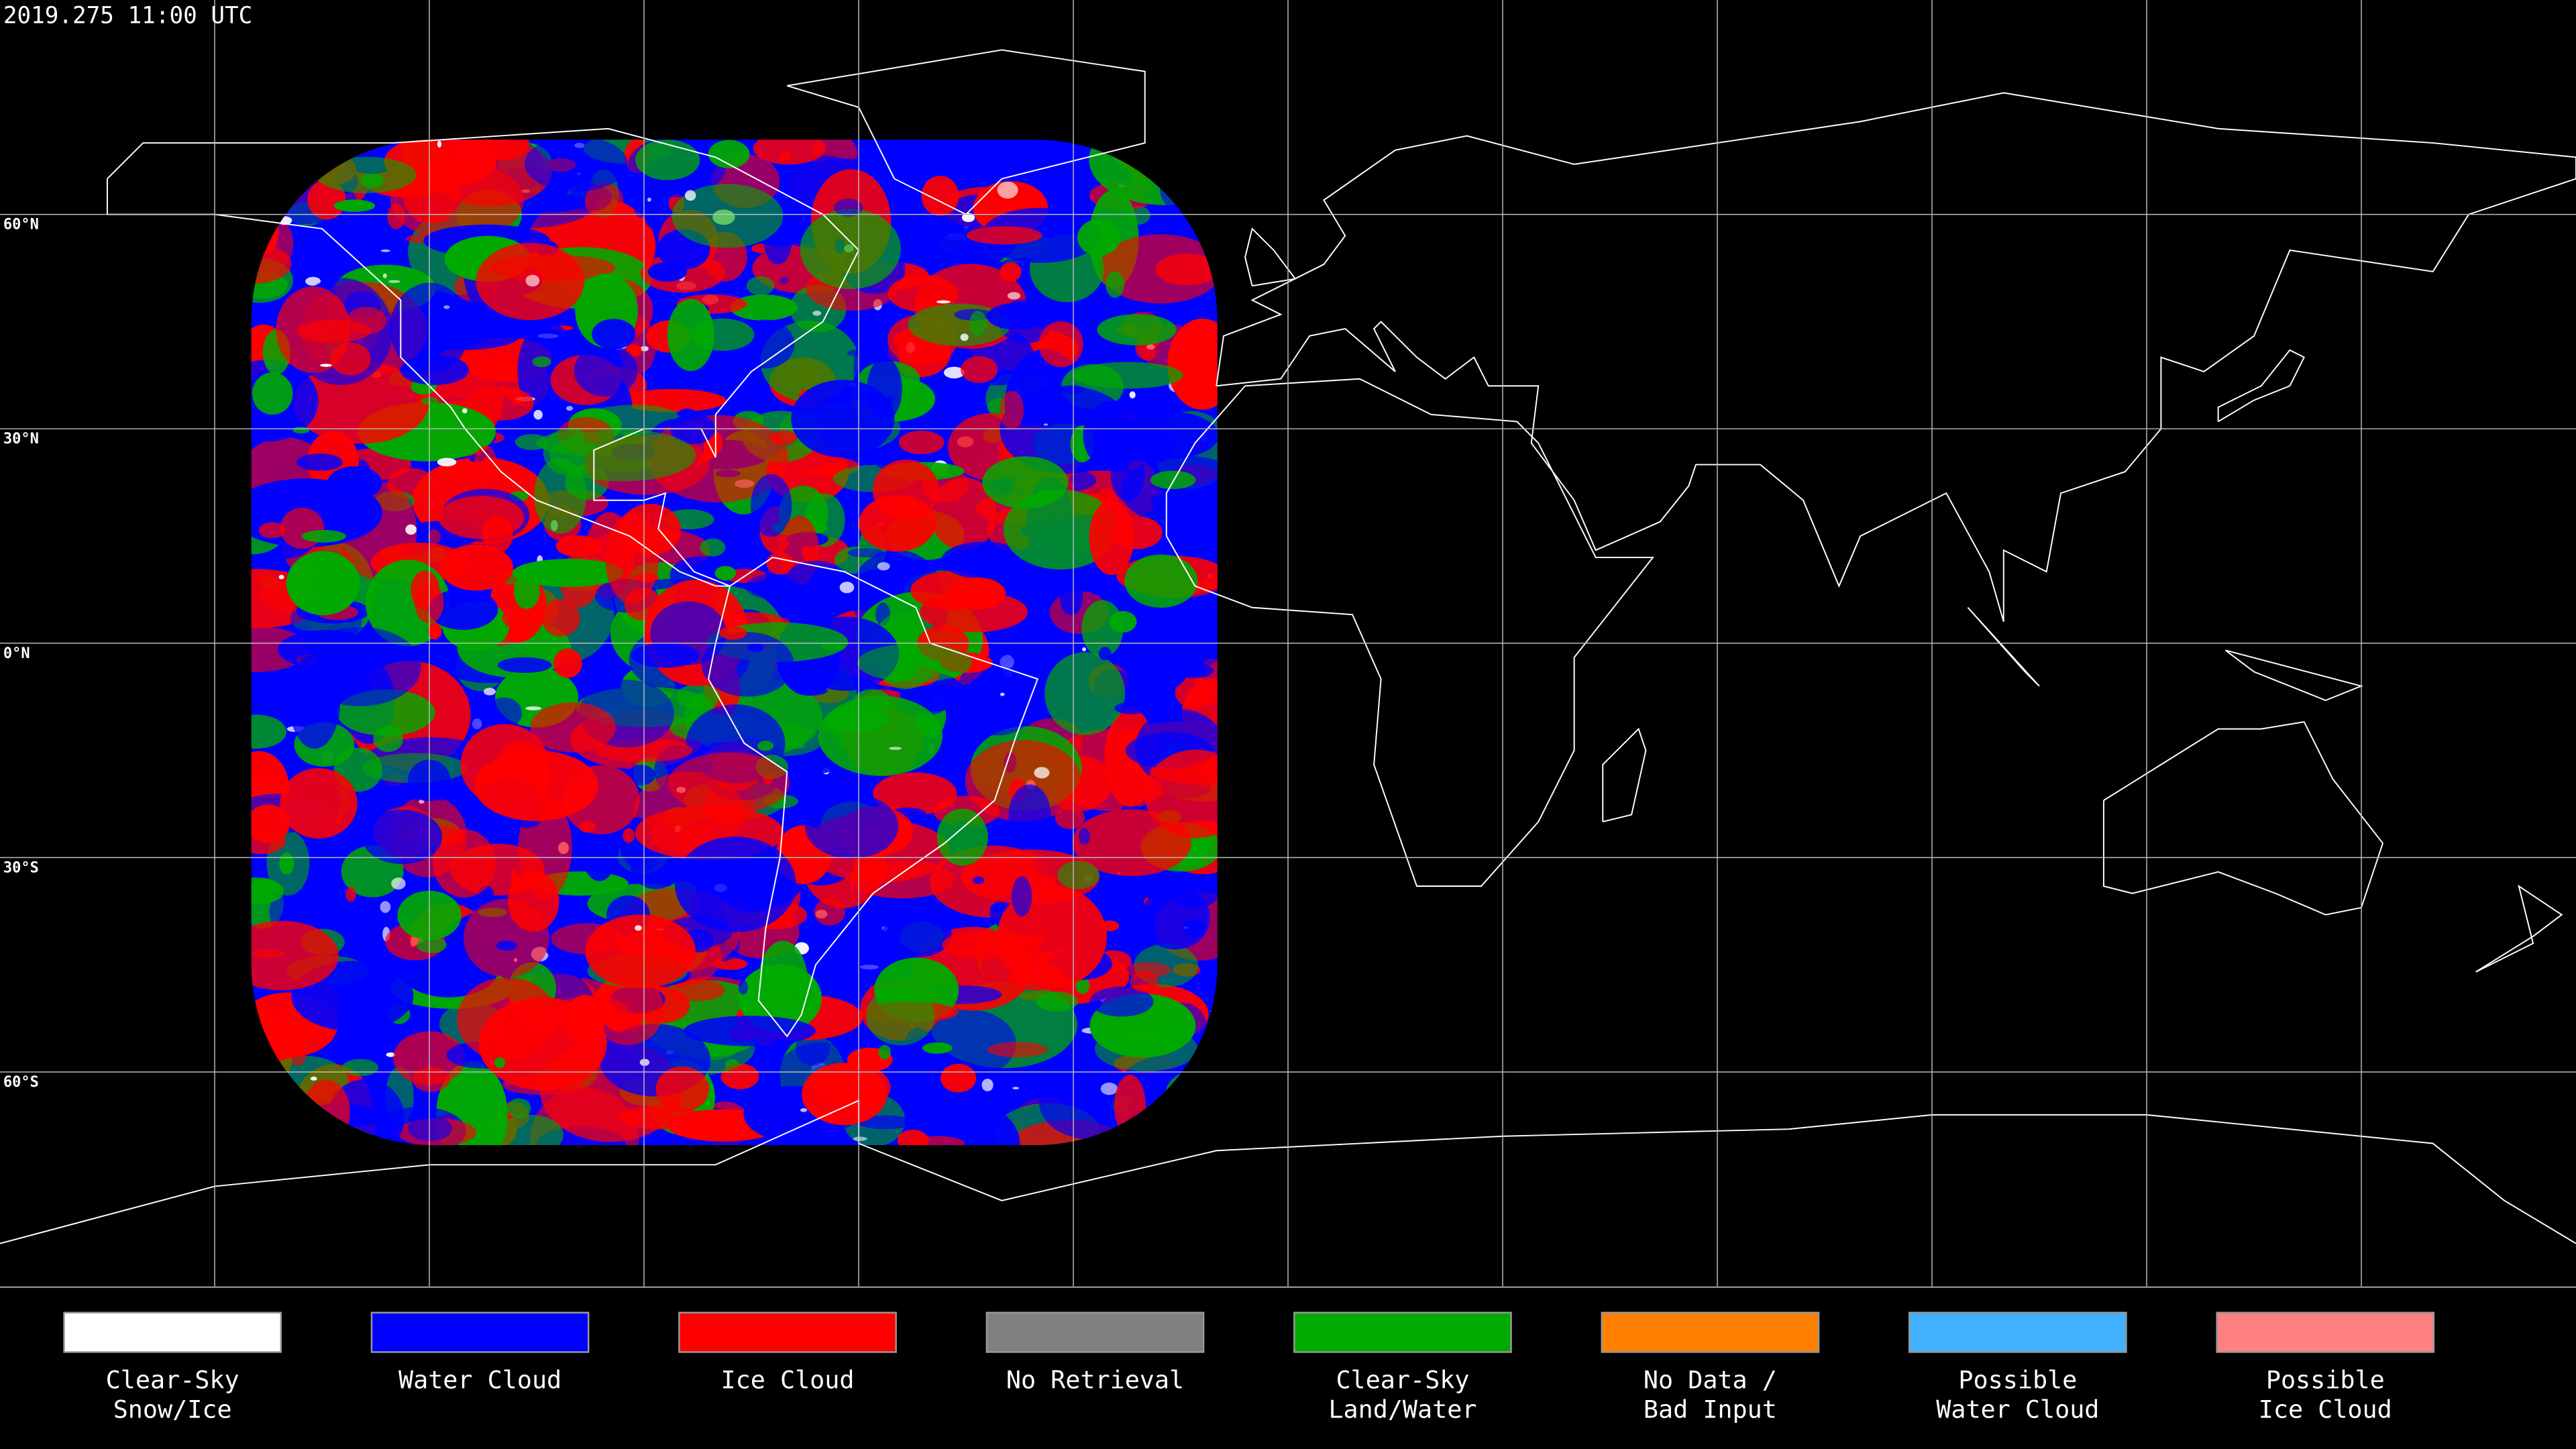 This screenshot has height=1449, width=2576. What do you see at coordinates (21, 867) in the screenshot?
I see `latitude-label: 30°S` at bounding box center [21, 867].